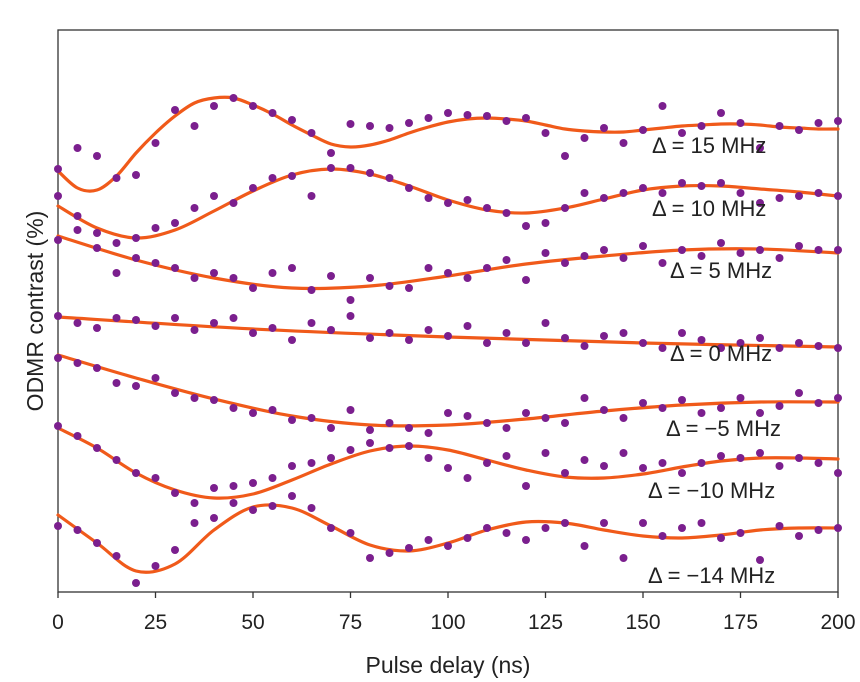 The width and height of the screenshot is (860, 682). What do you see at coordinates (740, 622) in the screenshot?
I see `x-tick-label: 175` at bounding box center [740, 622].